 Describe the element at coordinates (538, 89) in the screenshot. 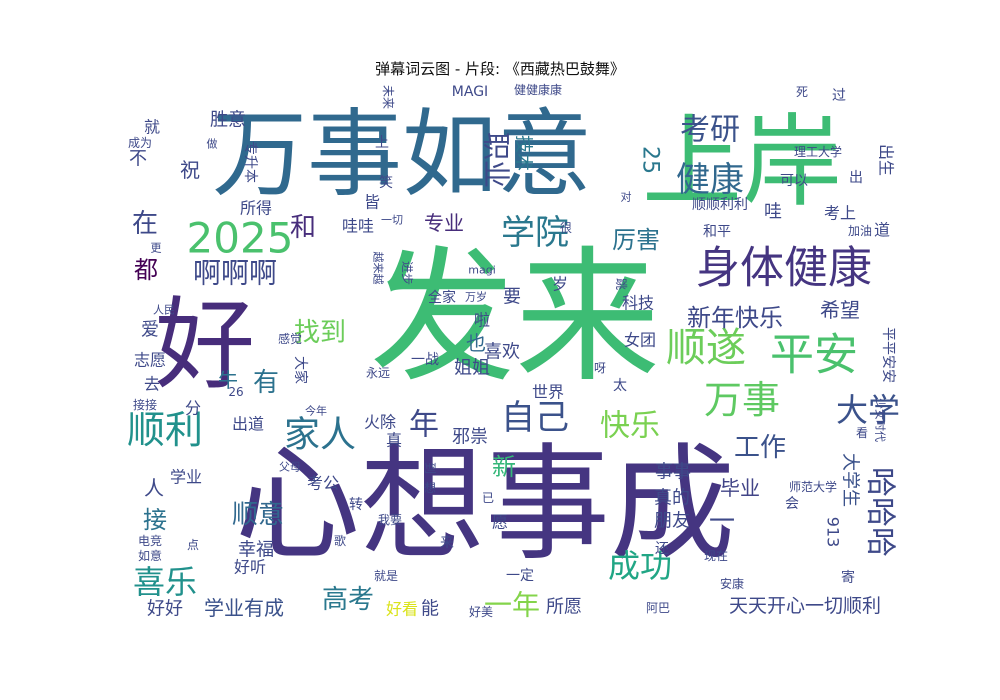

I see `cloud-word: 健健康康` at that location.